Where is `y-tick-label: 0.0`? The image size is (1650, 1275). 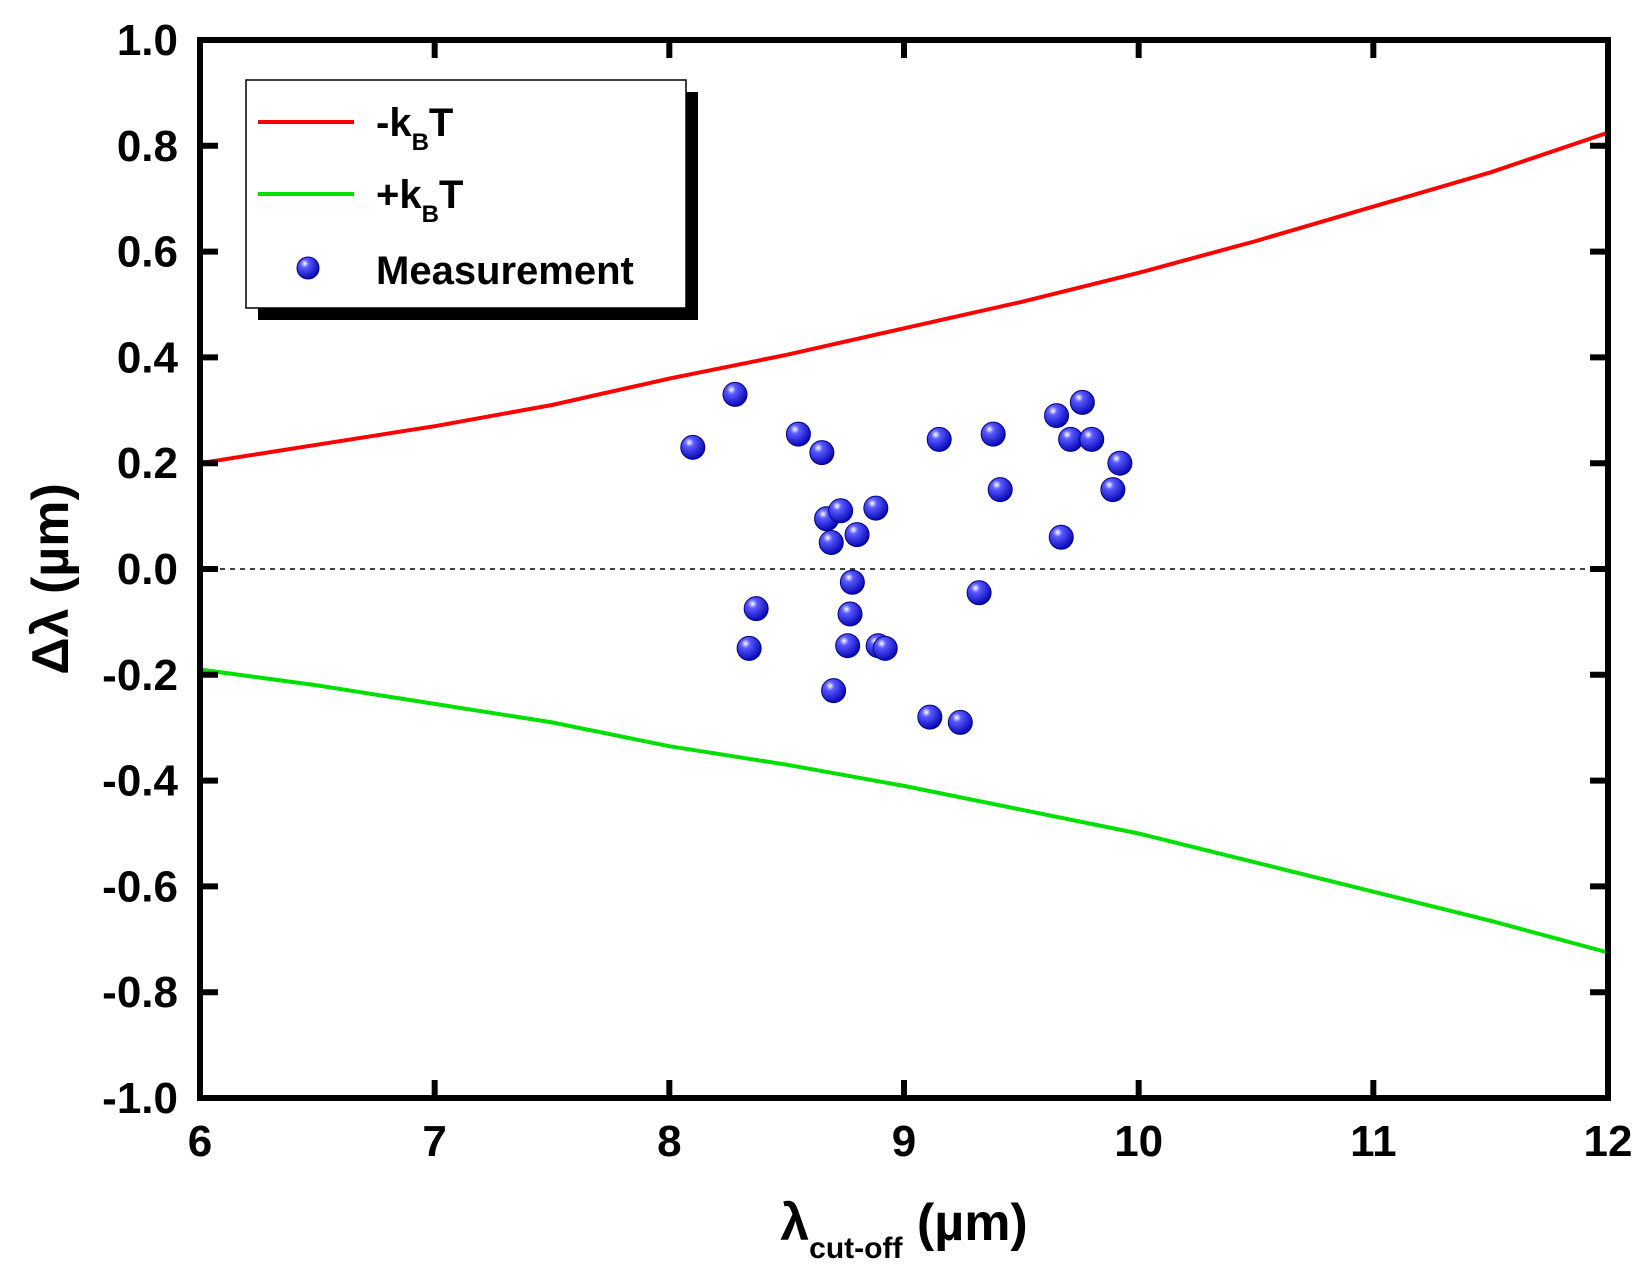 y-tick-label: 0.0 is located at coordinates (147, 569).